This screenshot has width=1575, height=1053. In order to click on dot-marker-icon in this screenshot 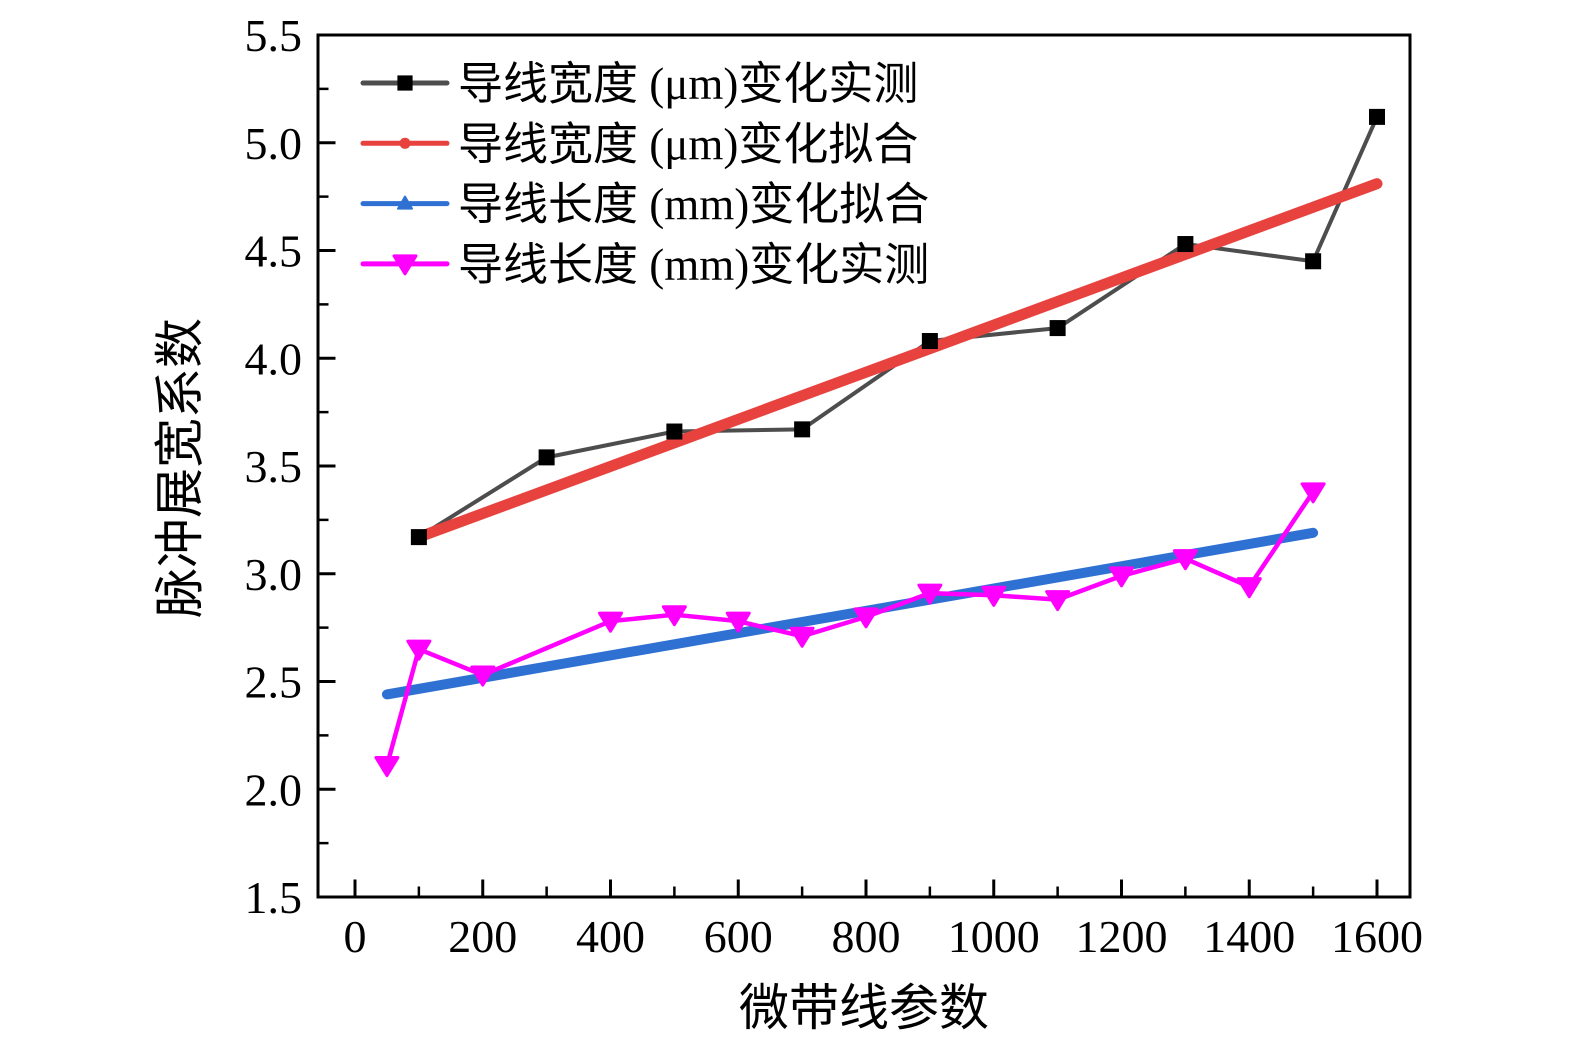, I will do `click(405, 143)`.